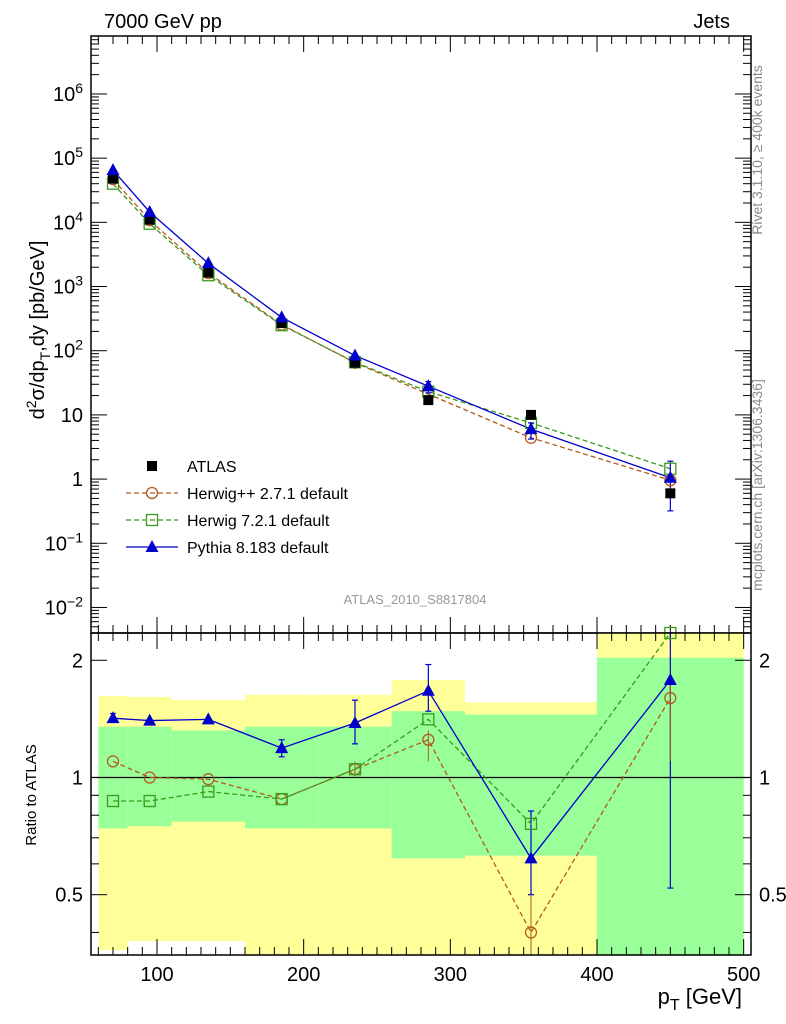 The image size is (786, 1024). Describe the element at coordinates (72, 416) in the screenshot. I see `y-tick-label: 10` at that location.